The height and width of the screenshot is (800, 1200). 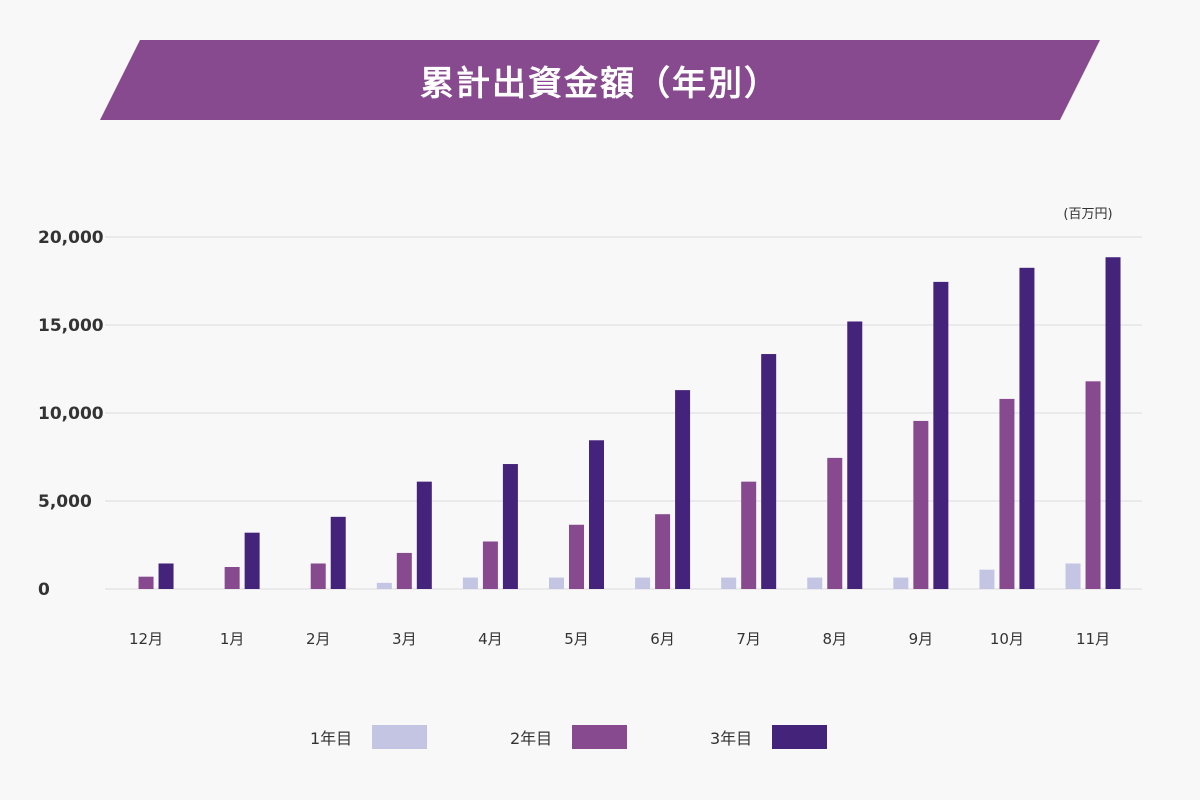 I want to click on y-tick-label: 10,000, so click(x=71, y=414).